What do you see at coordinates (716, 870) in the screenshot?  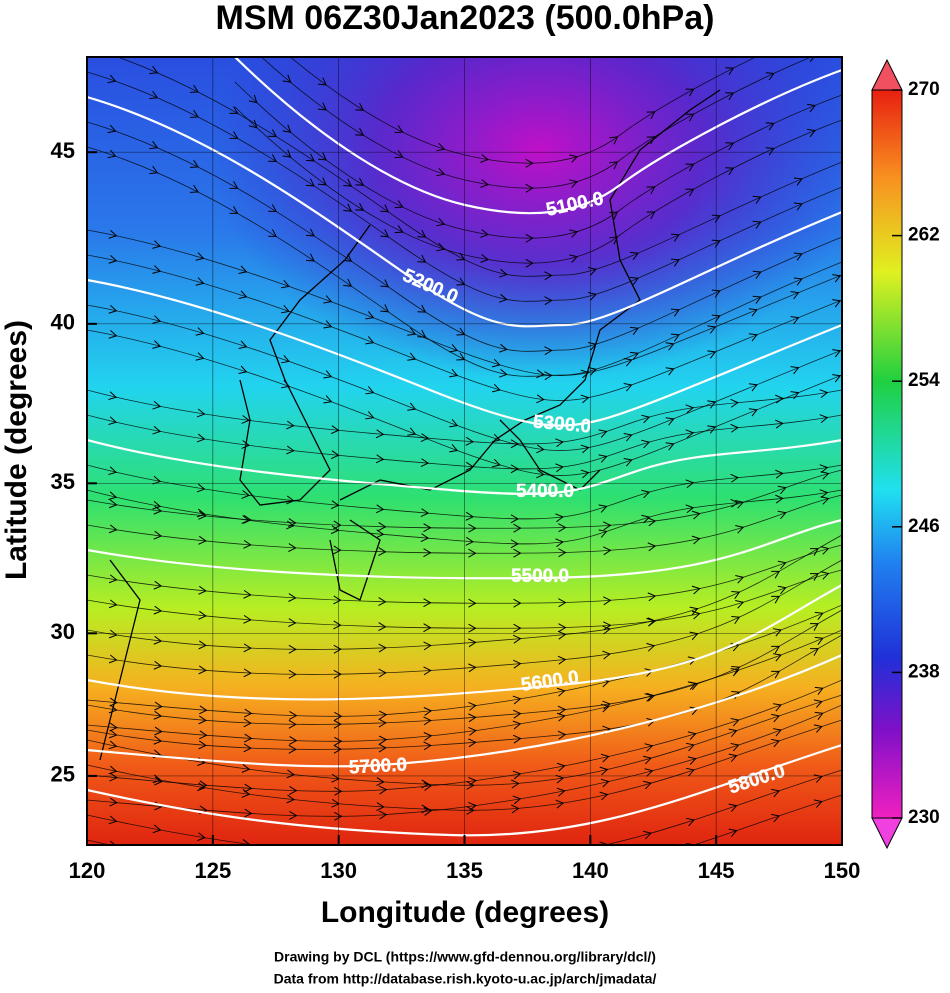 I see `x-tick-label: 145` at bounding box center [716, 870].